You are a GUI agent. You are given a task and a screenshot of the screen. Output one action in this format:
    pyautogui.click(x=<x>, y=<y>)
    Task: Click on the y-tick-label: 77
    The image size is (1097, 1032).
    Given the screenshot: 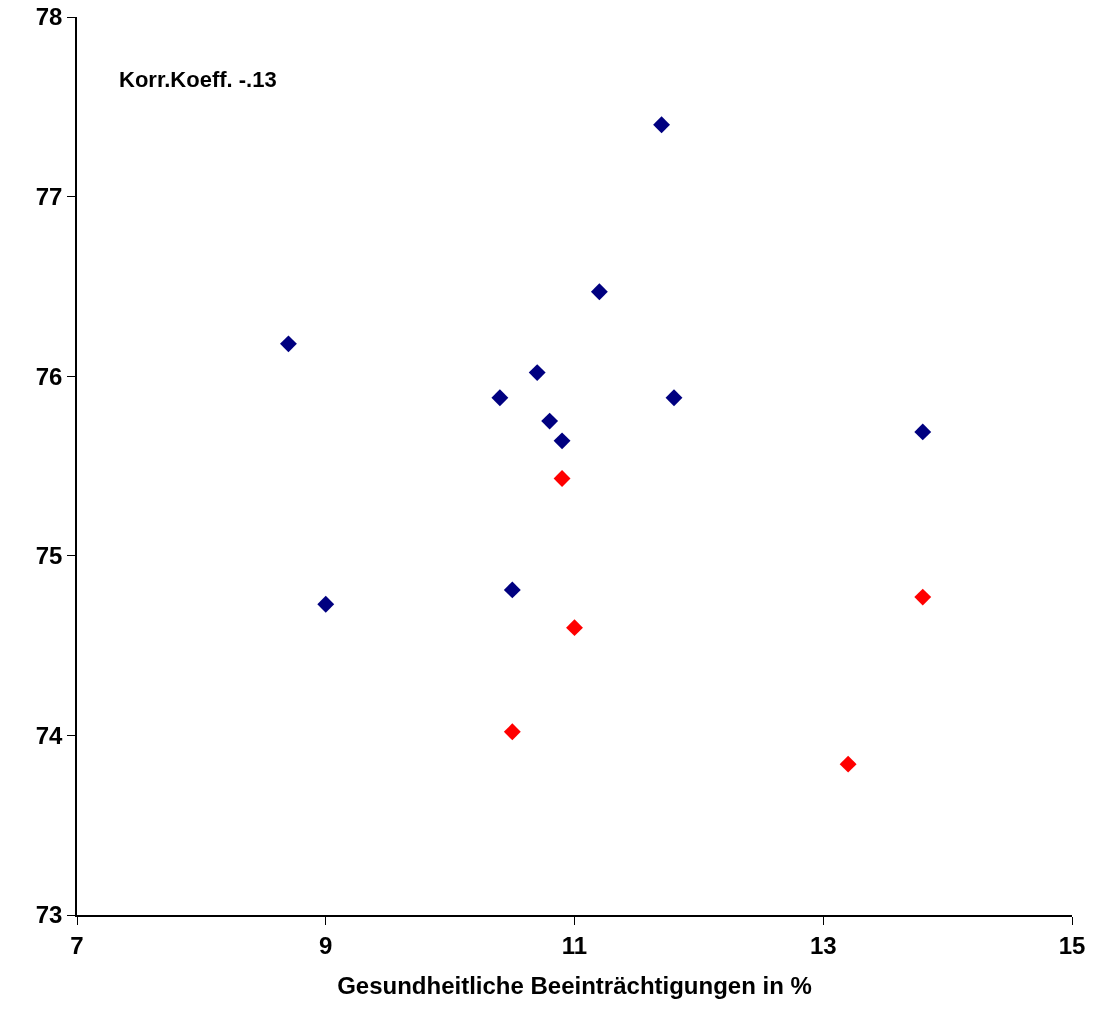 What is the action you would take?
    pyautogui.click(x=49, y=196)
    